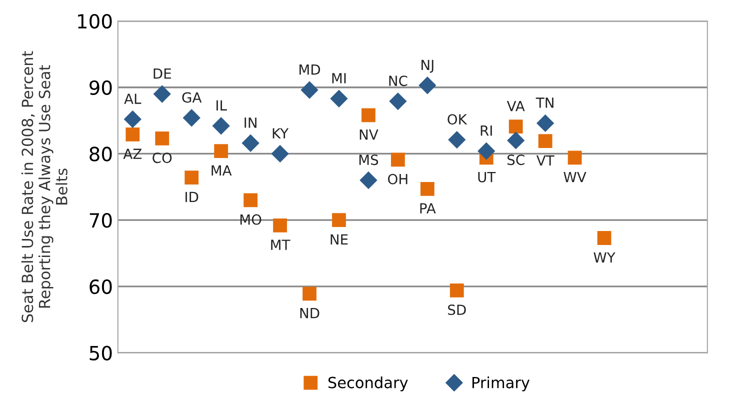 This screenshot has width=751, height=420. Describe the element at coordinates (101, 154) in the screenshot. I see `y-tick-label: 80` at that location.